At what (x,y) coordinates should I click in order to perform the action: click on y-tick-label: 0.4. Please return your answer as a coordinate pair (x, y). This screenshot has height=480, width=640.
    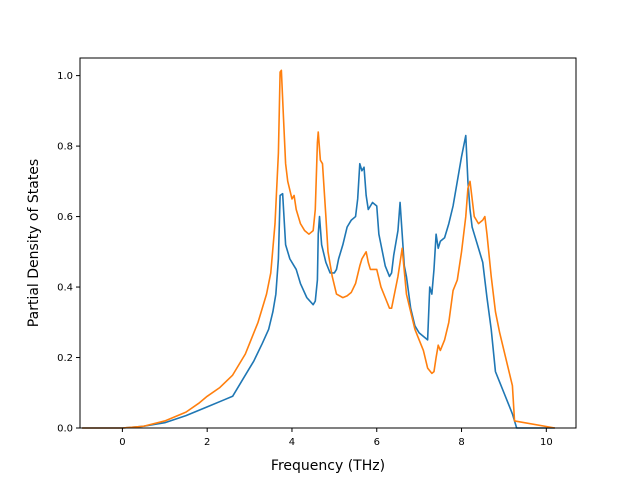
    Looking at the image, I should click on (65, 288).